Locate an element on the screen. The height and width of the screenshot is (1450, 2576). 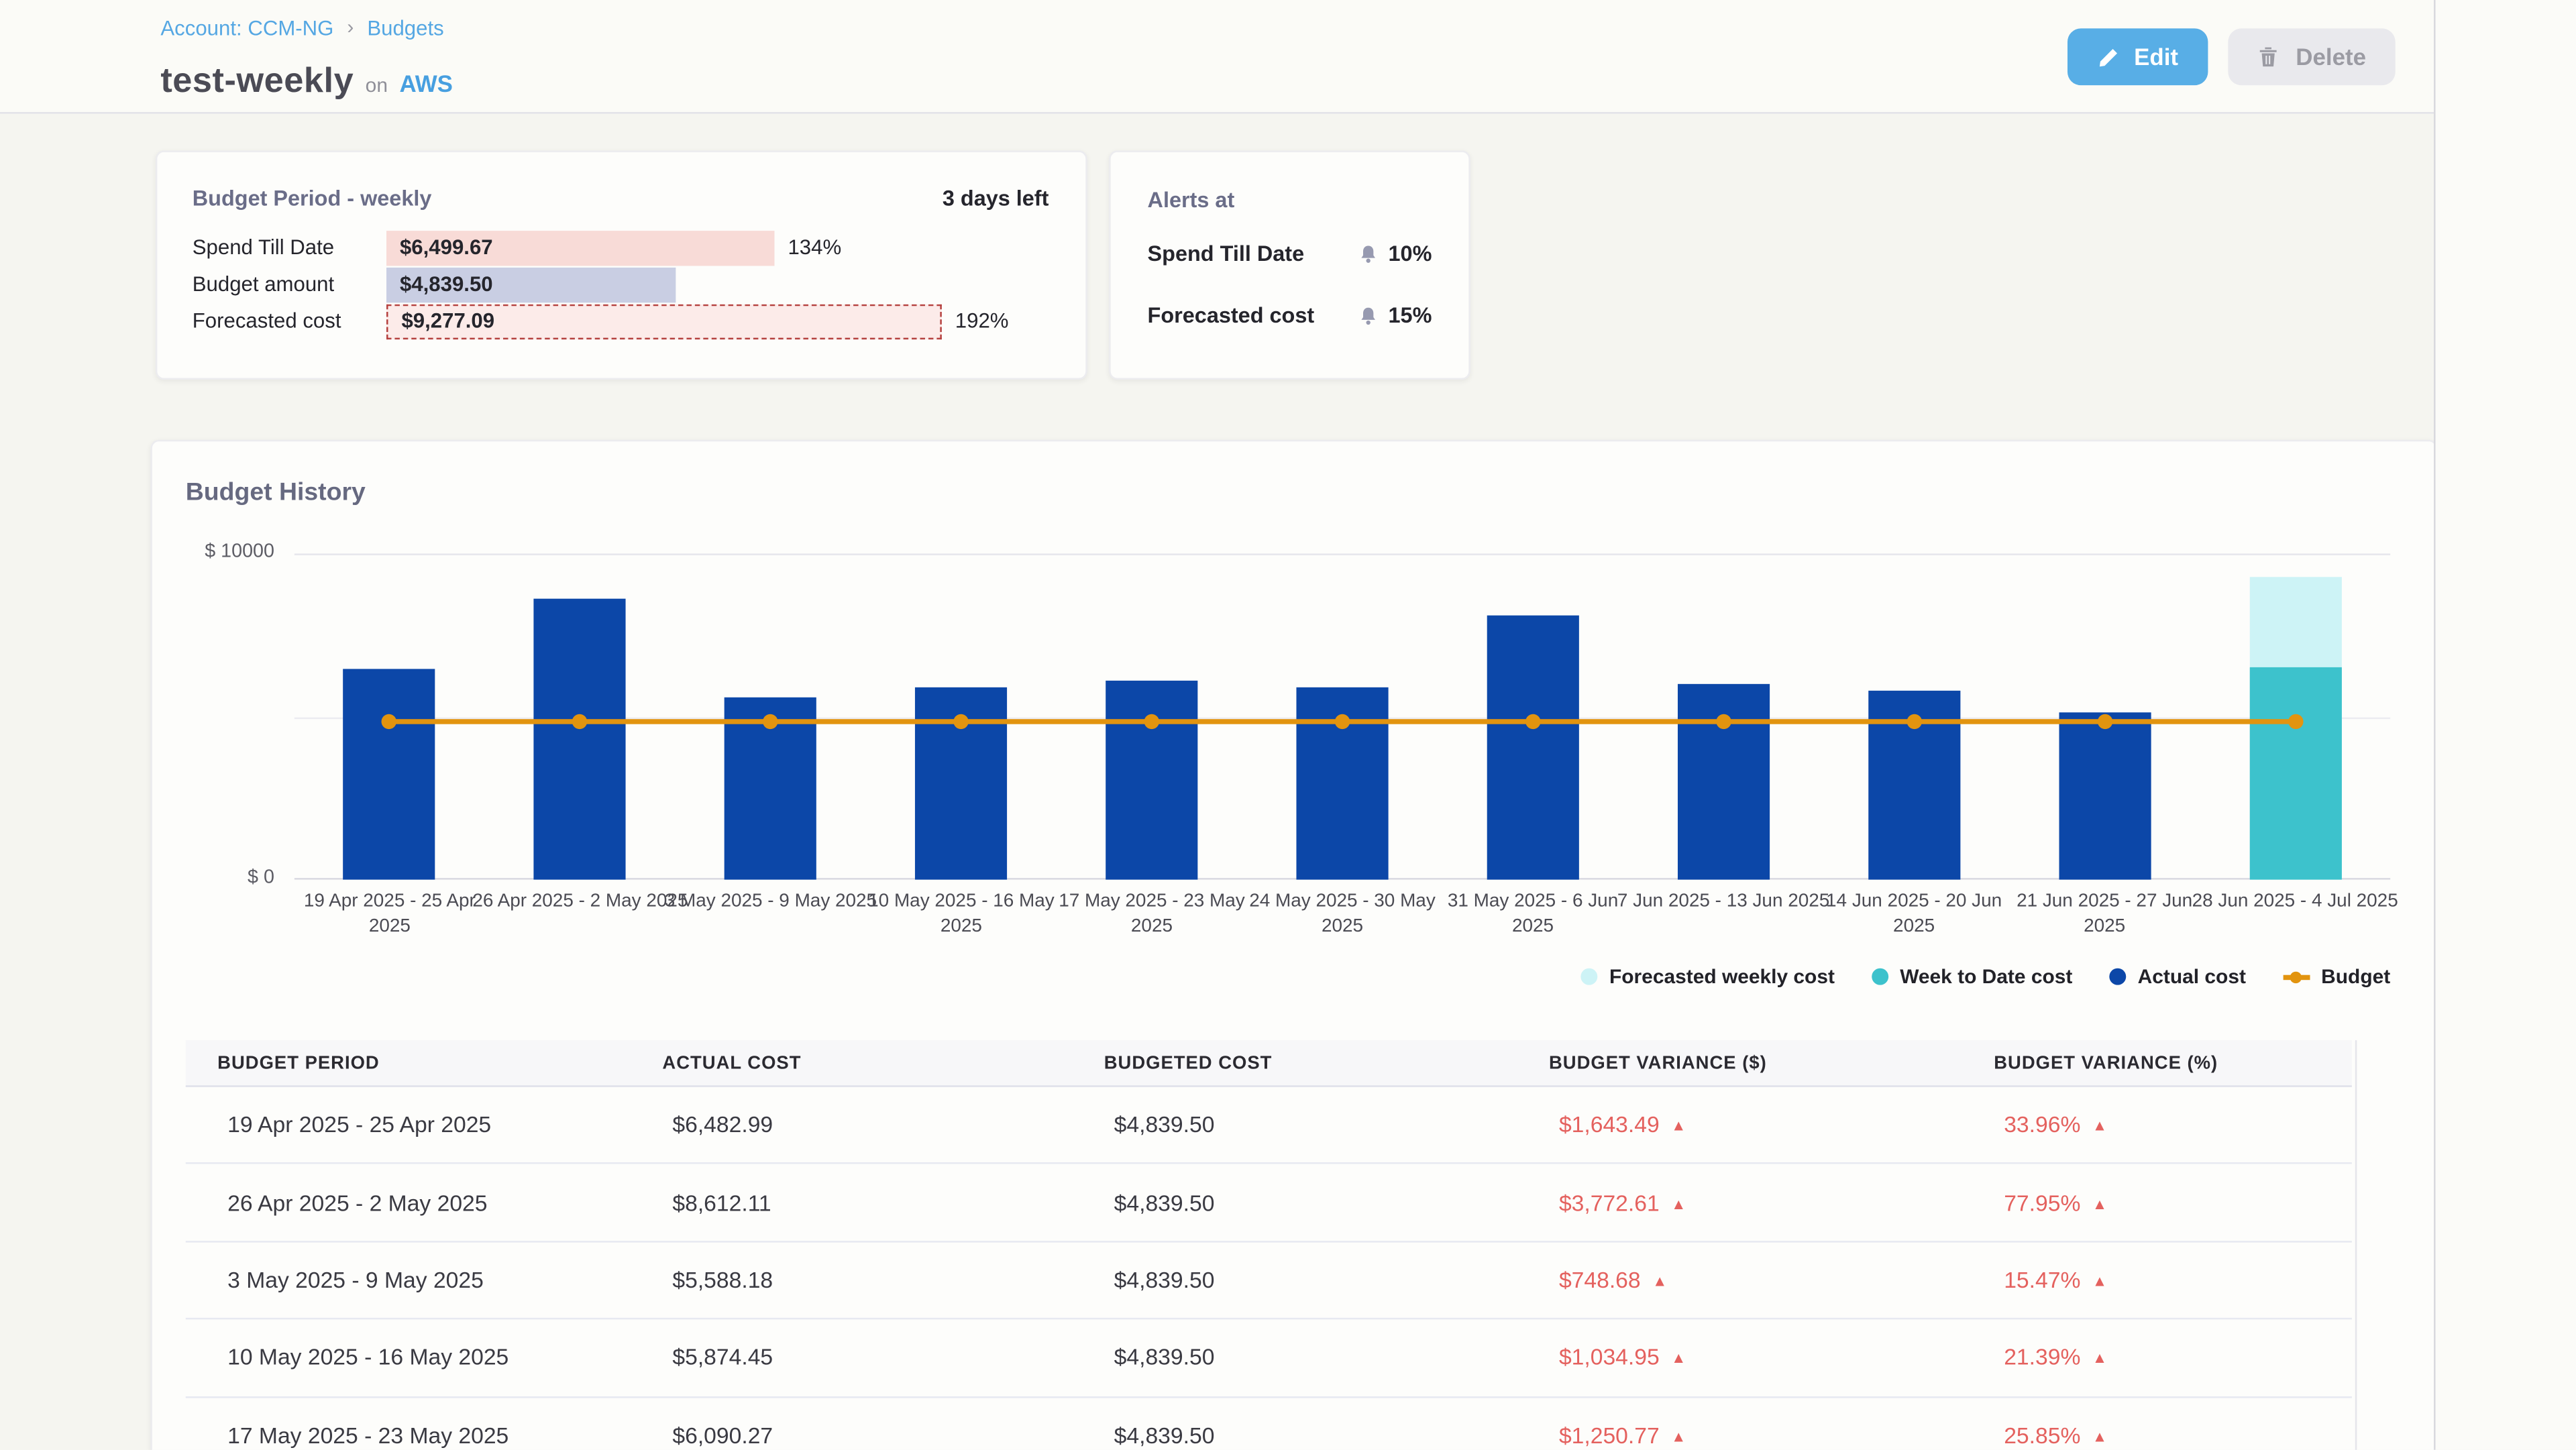
legend-item-actual-cost: Actual cost is located at coordinates (2177, 977).